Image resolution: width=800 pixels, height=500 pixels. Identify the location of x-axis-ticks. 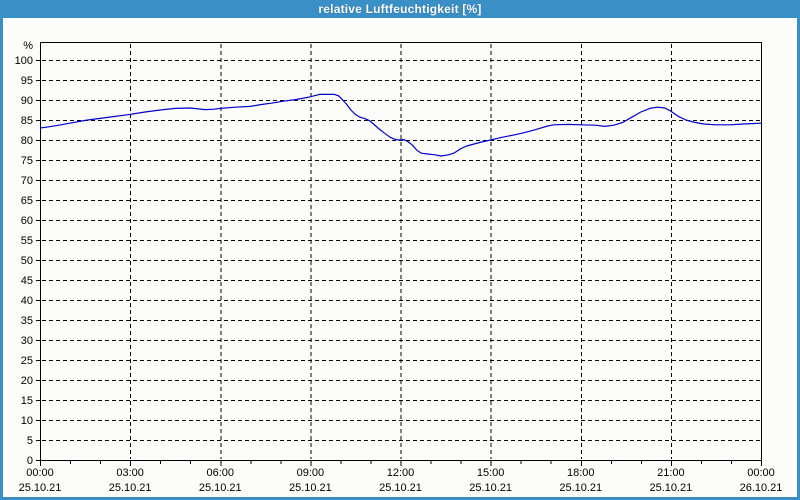
(401, 463).